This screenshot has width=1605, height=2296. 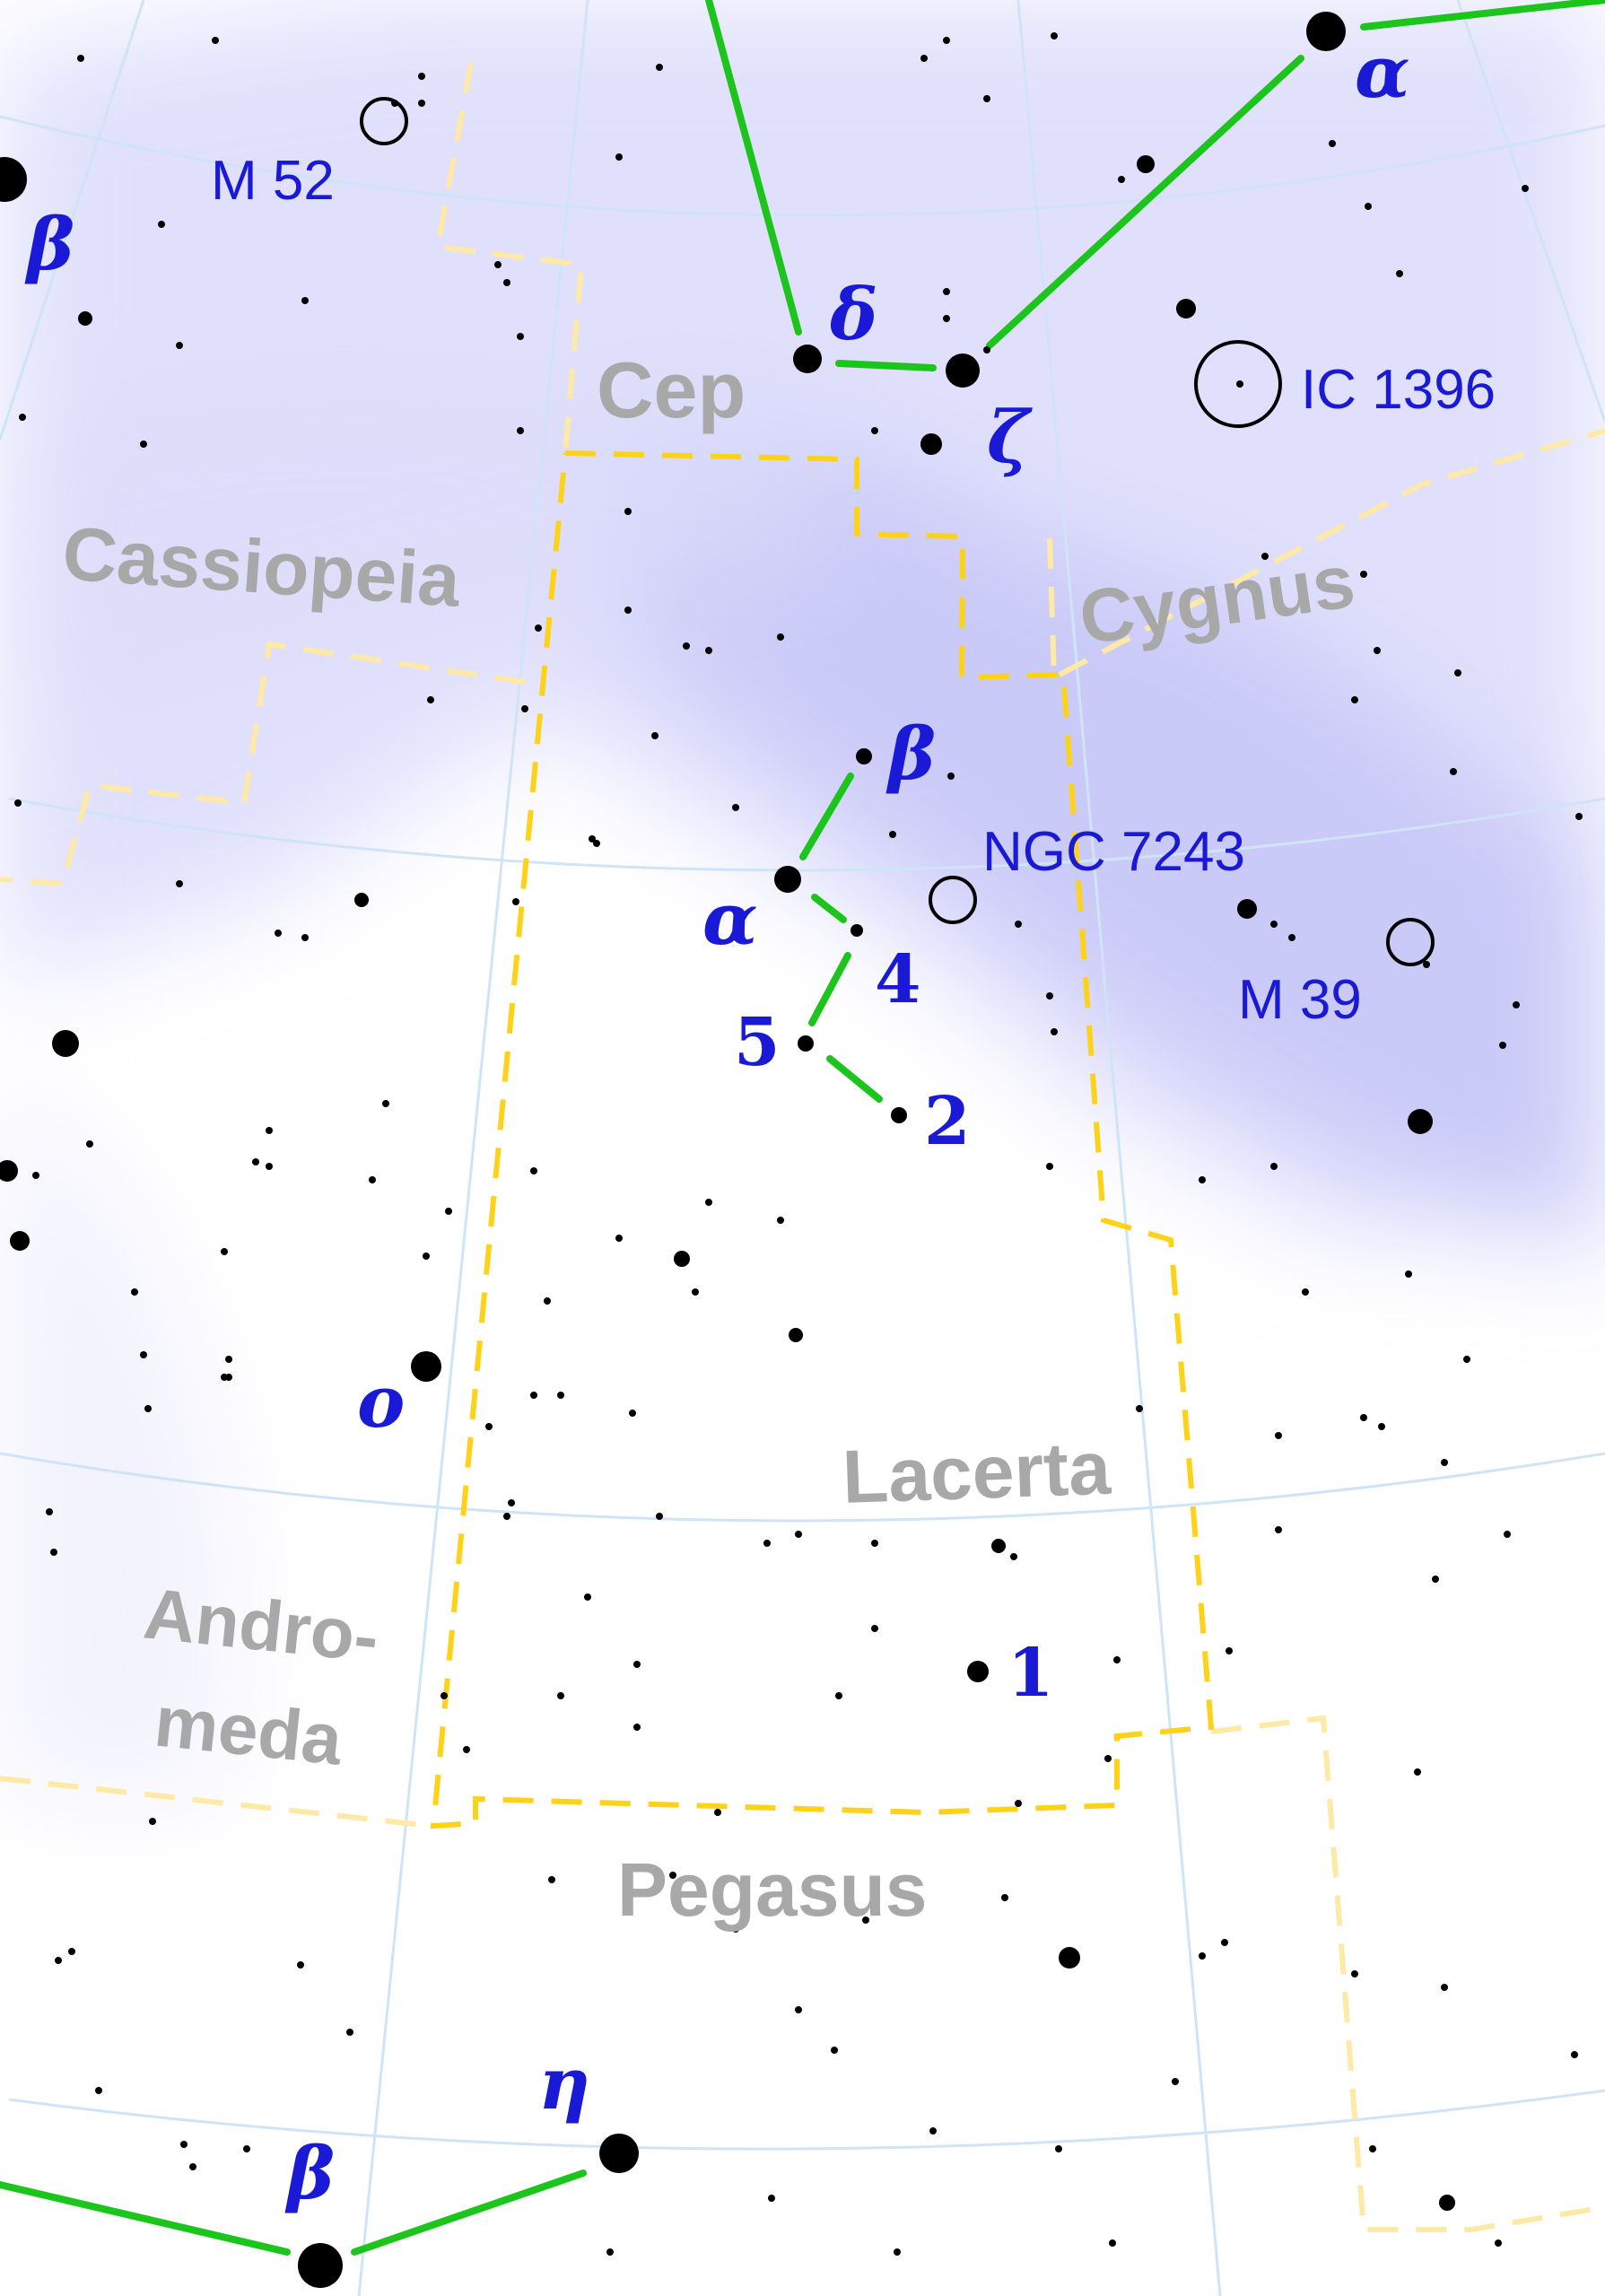 I want to click on label-andromeda-line2: meda, so click(x=248, y=1730).